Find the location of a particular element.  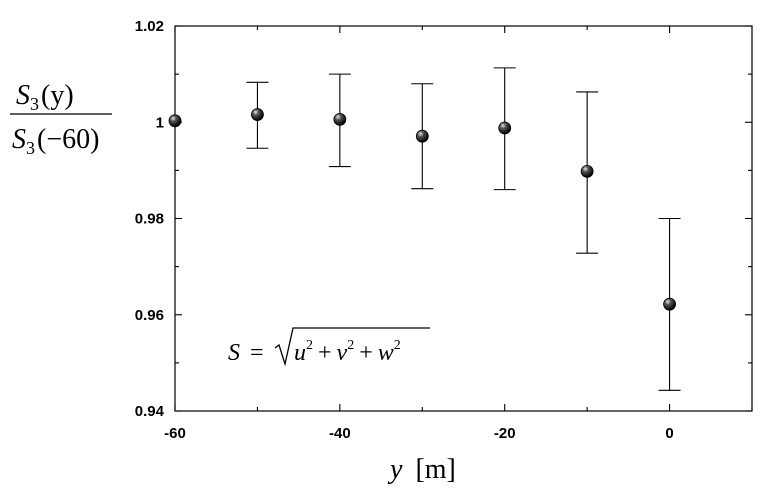

y-tick-label: 0.98 is located at coordinates (149, 219).